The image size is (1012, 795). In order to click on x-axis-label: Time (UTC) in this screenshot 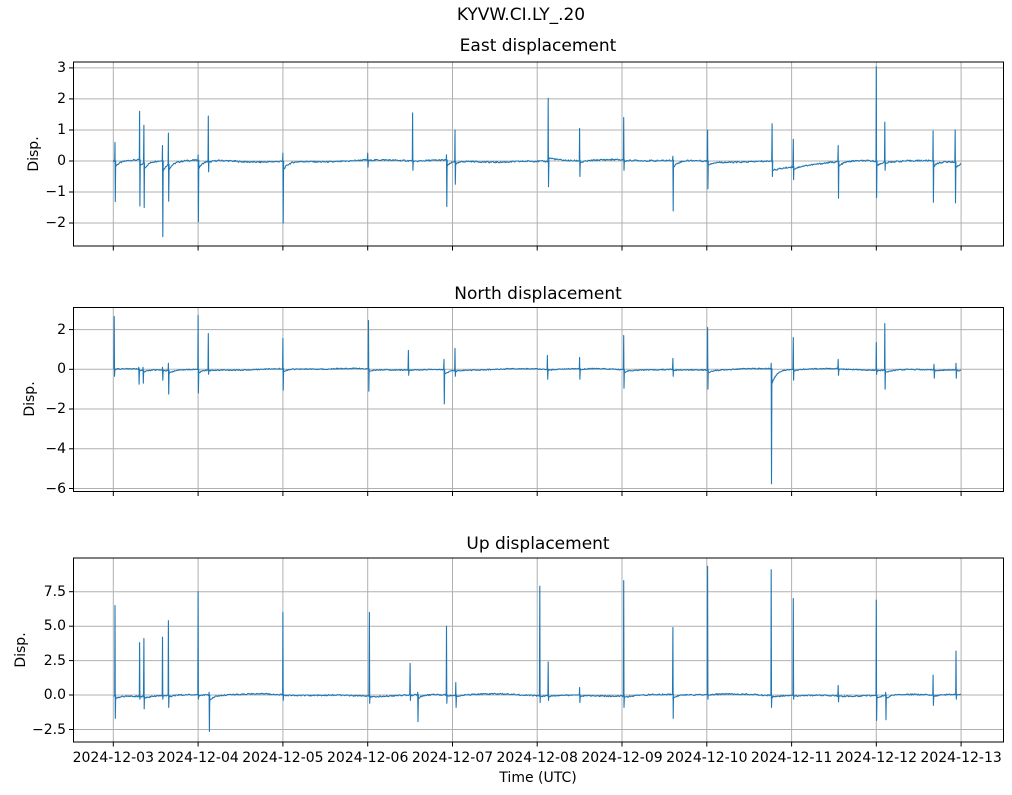, I will do `click(538, 778)`.